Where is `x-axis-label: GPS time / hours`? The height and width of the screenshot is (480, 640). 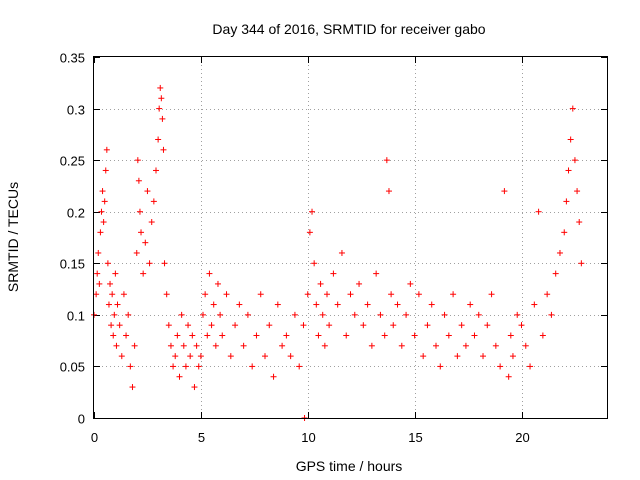
x-axis-label: GPS time / hours is located at coordinates (349, 466).